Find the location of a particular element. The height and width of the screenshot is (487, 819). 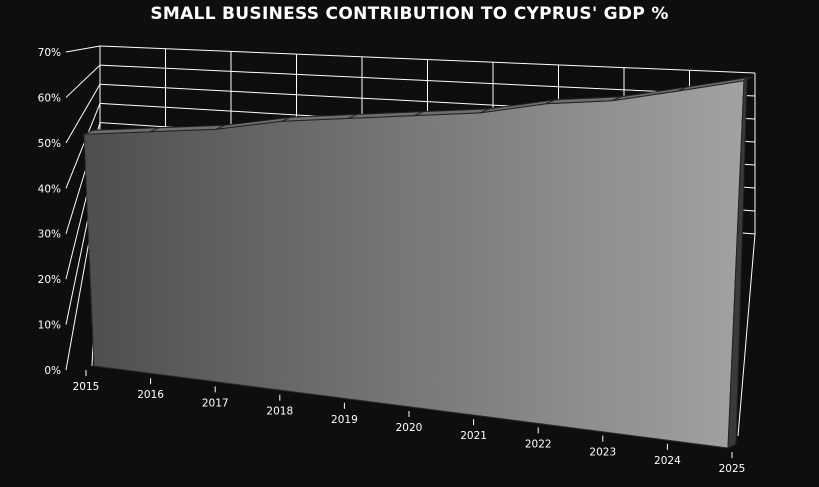

y-axis-ticks: 0% 10% 20% 30% 40% 50% 60% 70% is located at coordinates (49, 212).